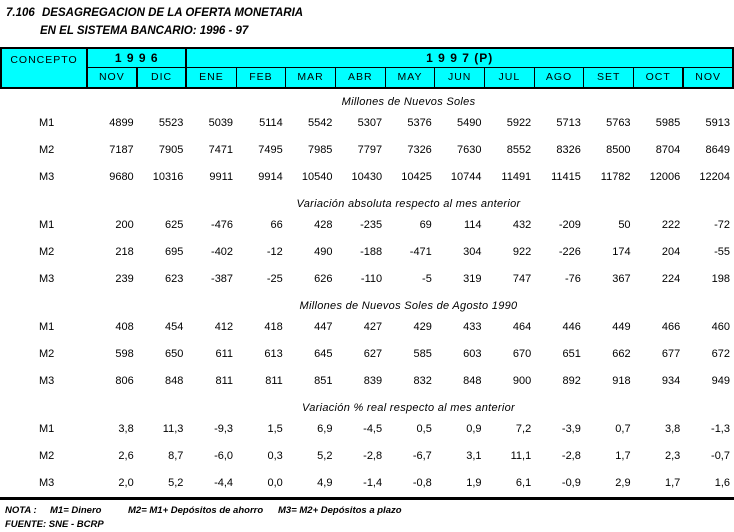 This screenshot has width=734, height=532. Describe the element at coordinates (112, 428) in the screenshot. I see `value-m1-nov-1996: 3,8` at that location.